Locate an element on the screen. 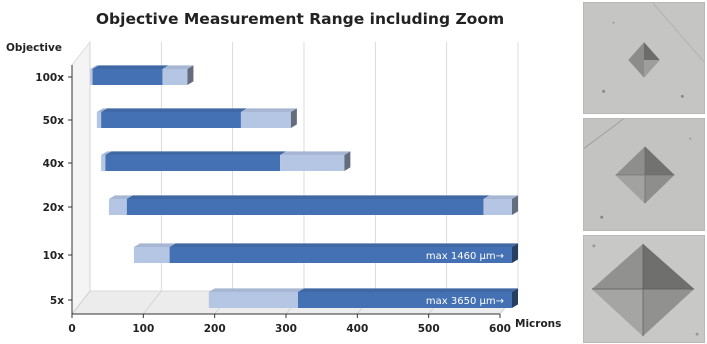 The width and height of the screenshot is (707, 344). x-axis-ticks: 0 100 200 300 400 500 600 is located at coordinates (289, 324).